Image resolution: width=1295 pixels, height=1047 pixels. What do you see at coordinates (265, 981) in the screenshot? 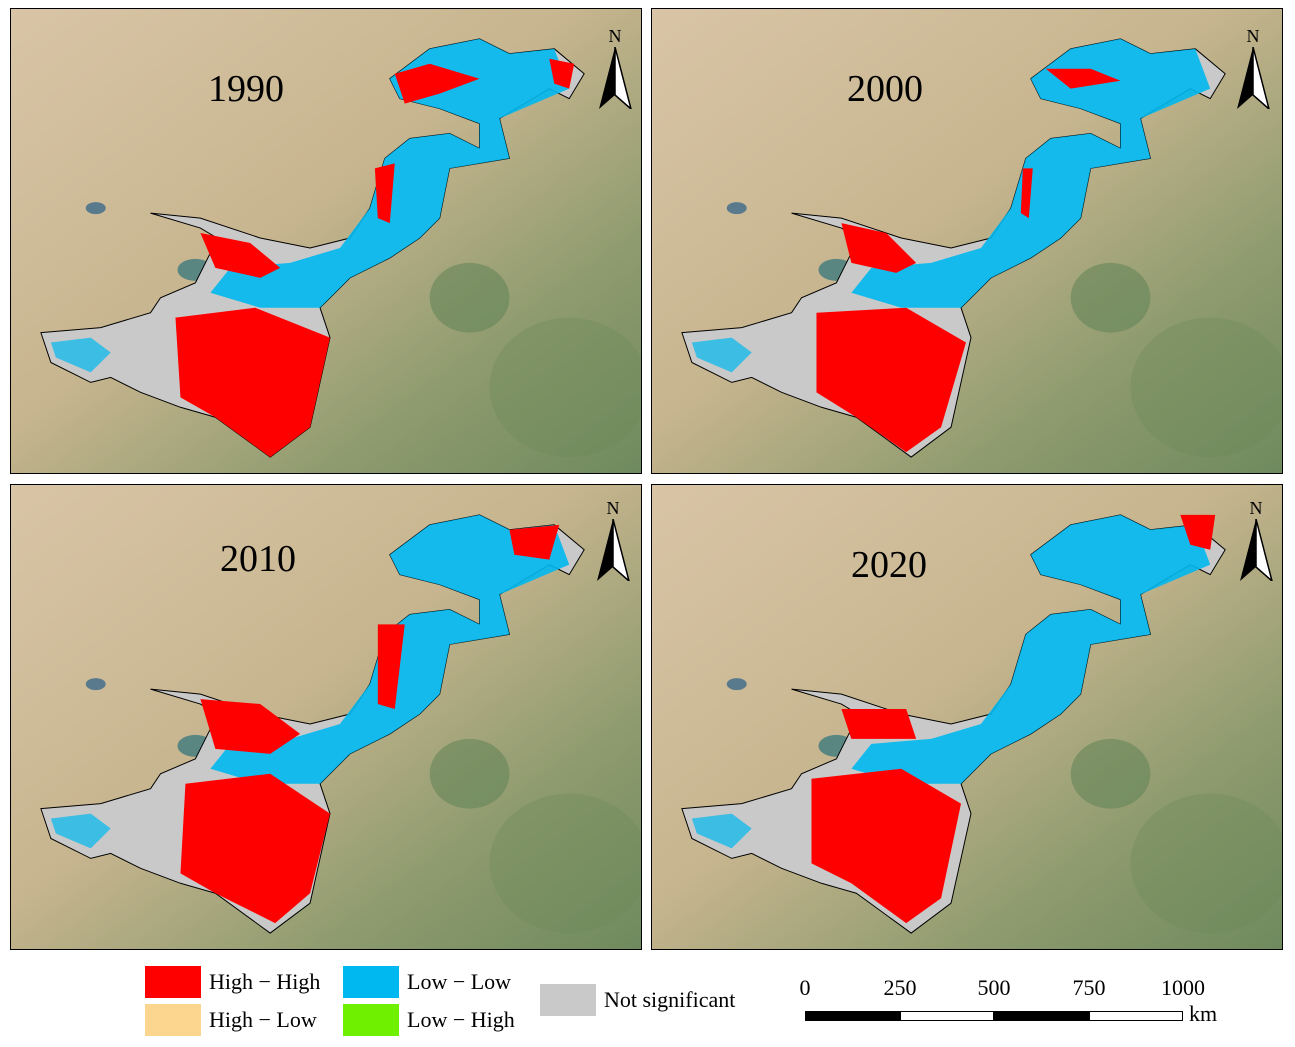
I see `legend-label: High − High` at bounding box center [265, 981].